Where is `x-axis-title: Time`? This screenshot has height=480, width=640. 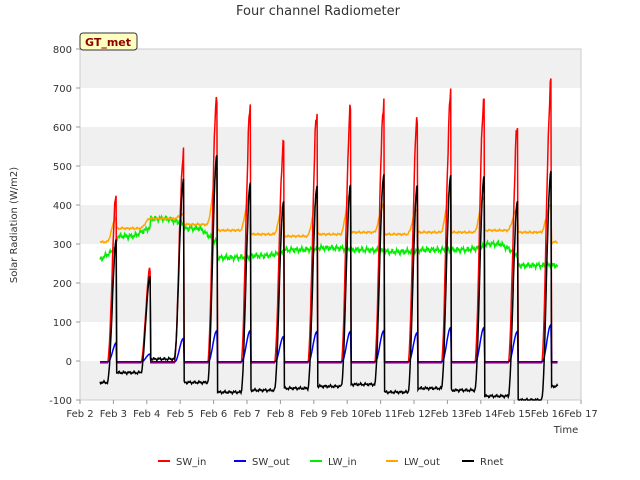 x-axis-title: Time is located at coordinates (565, 430).